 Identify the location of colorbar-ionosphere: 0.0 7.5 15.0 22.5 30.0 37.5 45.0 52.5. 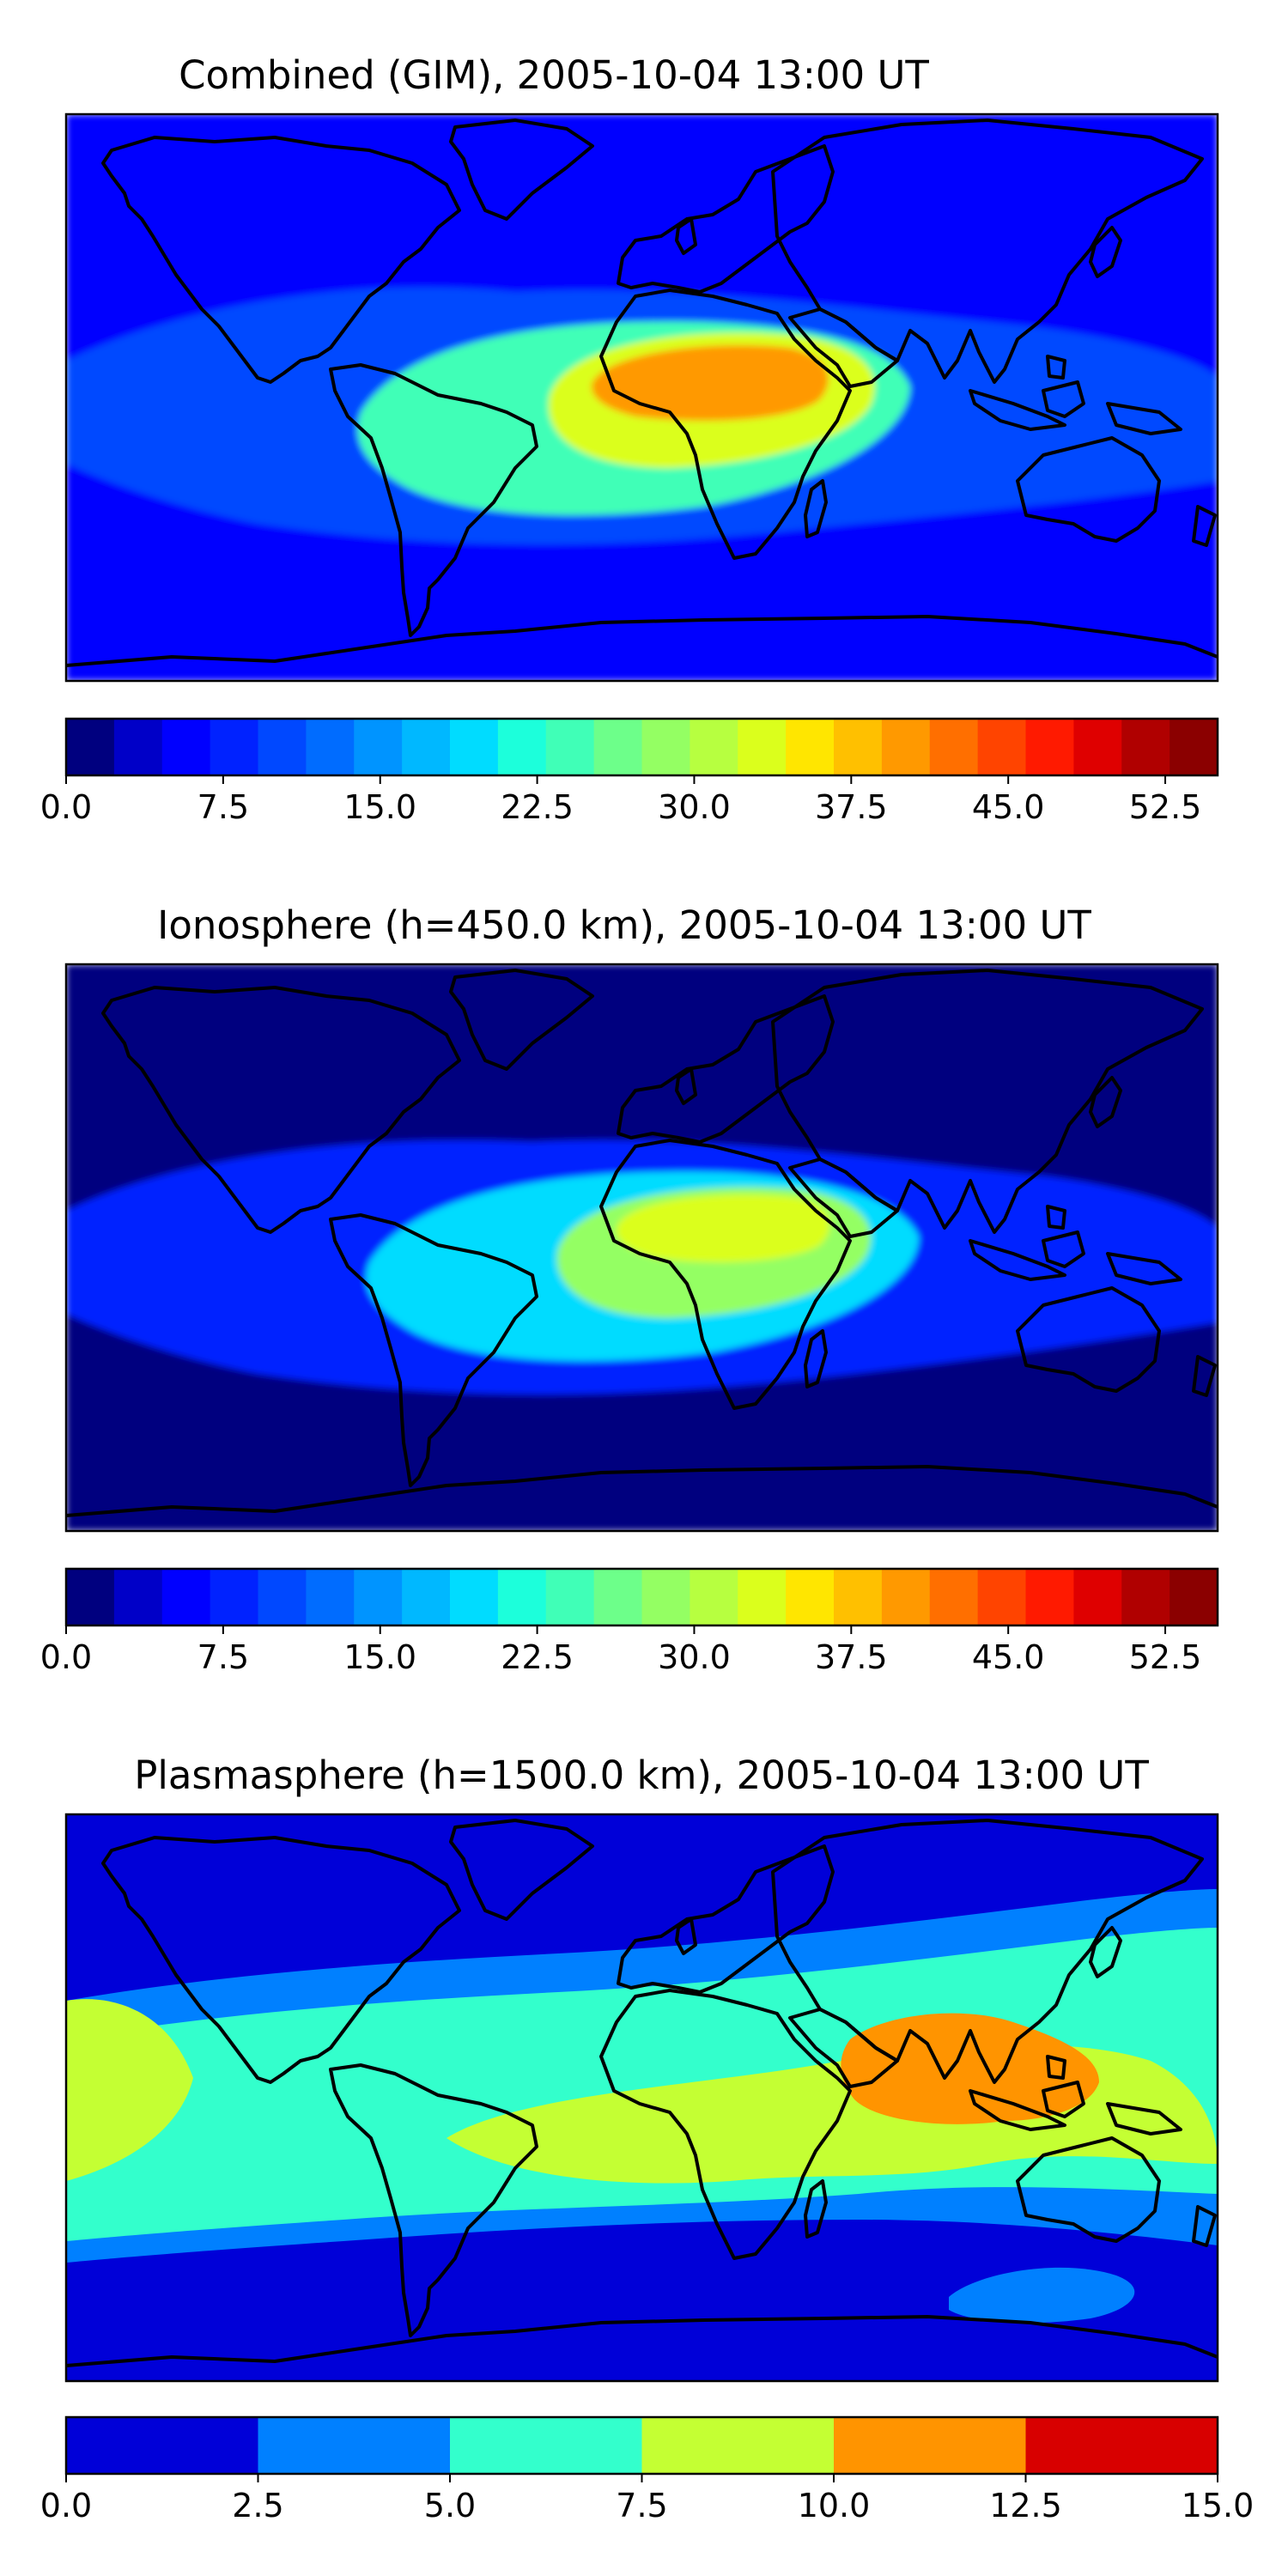
(629, 1621).